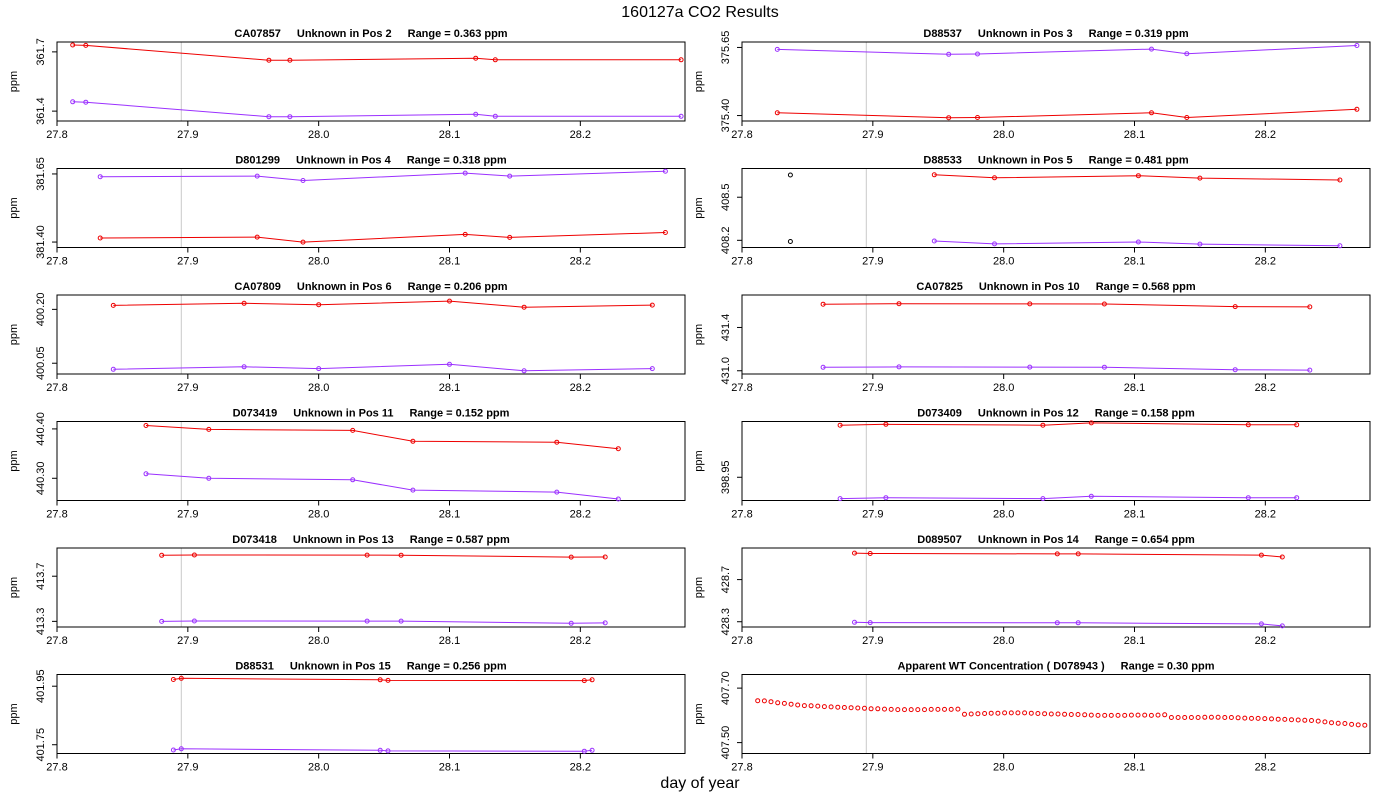 The height and width of the screenshot is (800, 1400). What do you see at coordinates (257, 34) in the screenshot?
I see `panel-title-part: CA07857` at bounding box center [257, 34].